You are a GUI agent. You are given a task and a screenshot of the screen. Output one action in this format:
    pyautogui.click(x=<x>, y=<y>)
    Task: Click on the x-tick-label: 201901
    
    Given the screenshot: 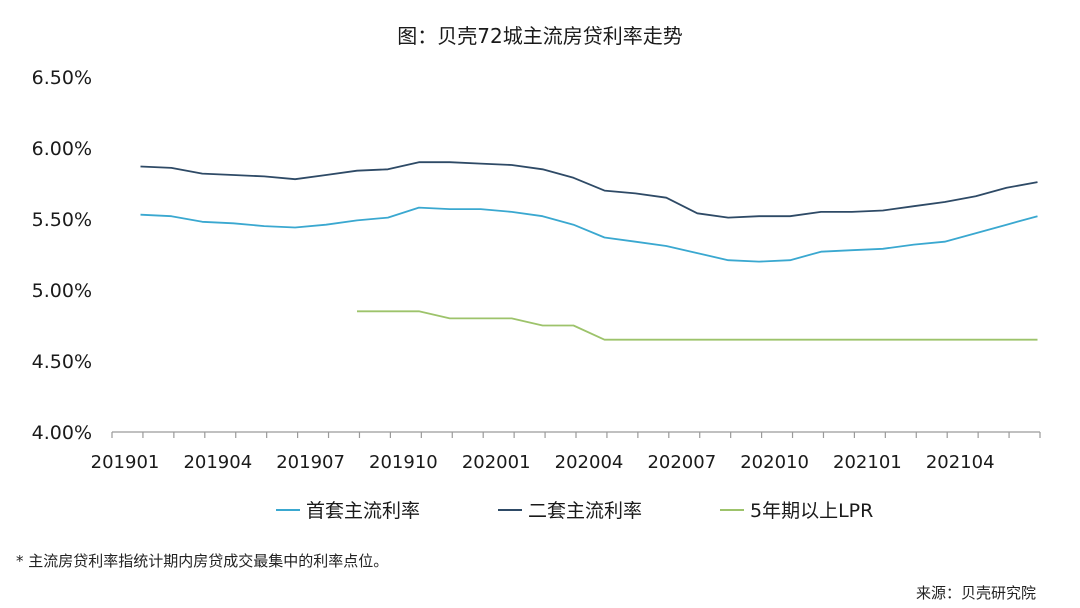 What is the action you would take?
    pyautogui.click(x=125, y=462)
    